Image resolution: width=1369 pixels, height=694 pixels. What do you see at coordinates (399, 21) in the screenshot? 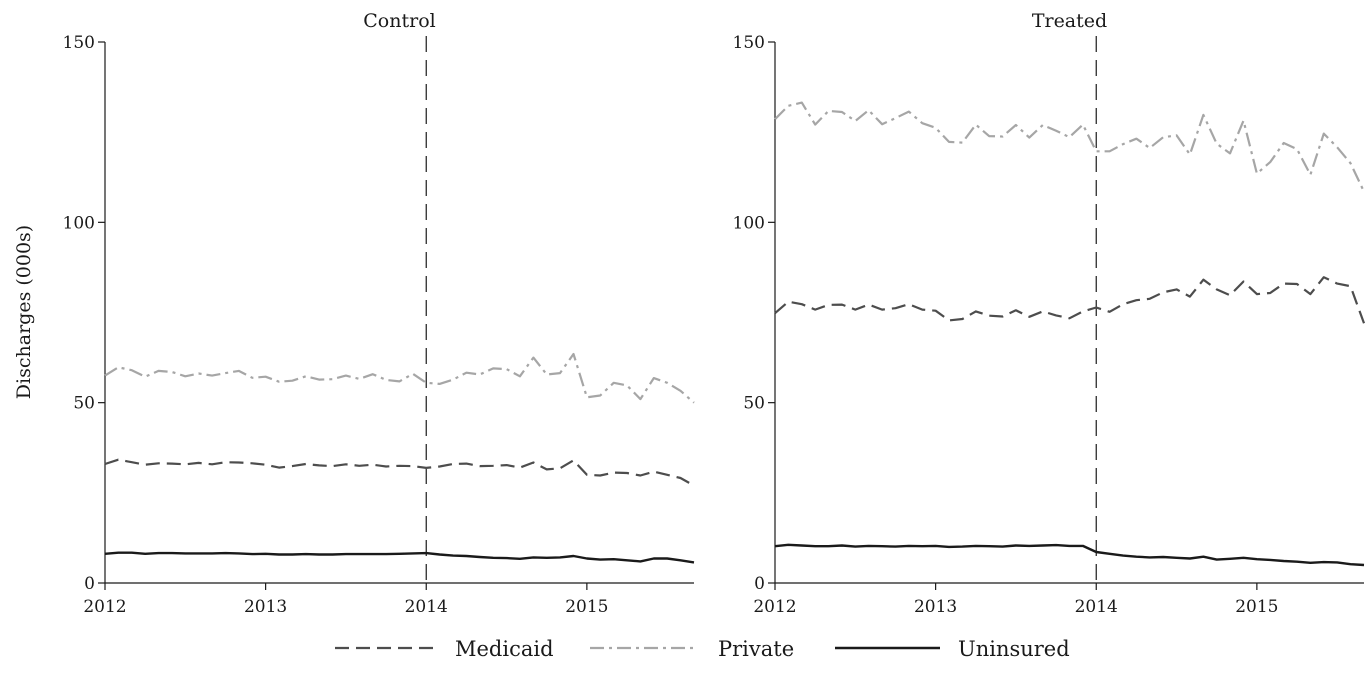
I see `panel-title: Control` at bounding box center [399, 21].